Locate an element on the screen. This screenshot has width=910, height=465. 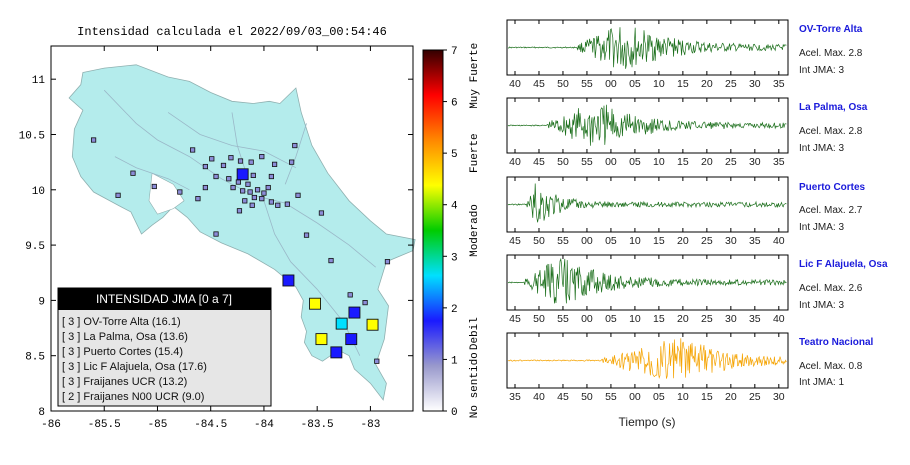
map-y-tick-label: 10.5 is located at coordinates (32, 136).